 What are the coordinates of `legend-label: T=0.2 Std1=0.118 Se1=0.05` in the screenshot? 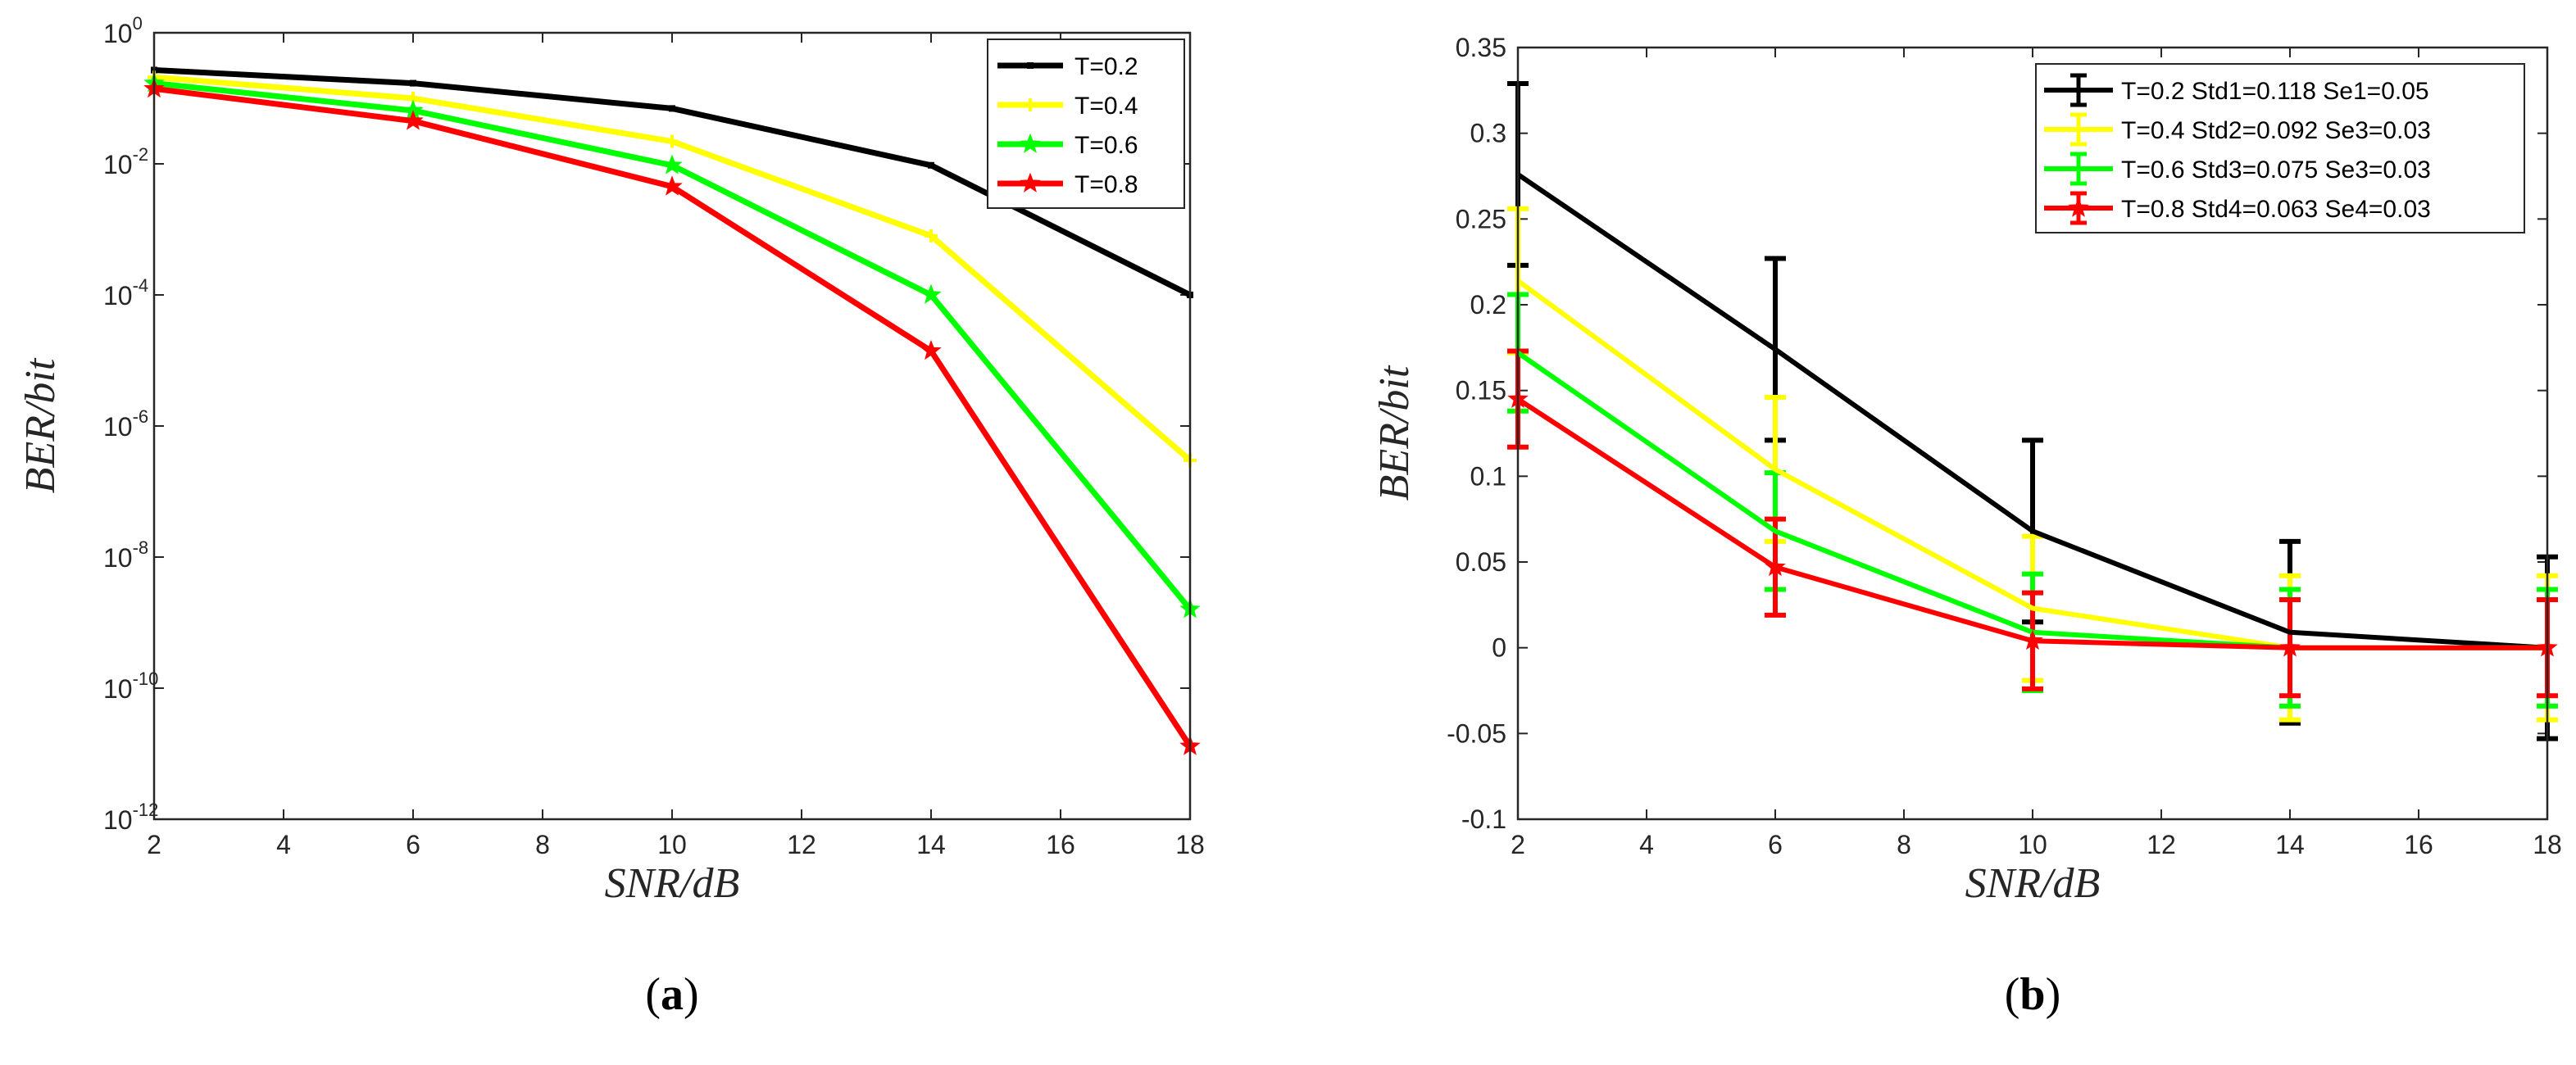 It's located at (2275, 91).